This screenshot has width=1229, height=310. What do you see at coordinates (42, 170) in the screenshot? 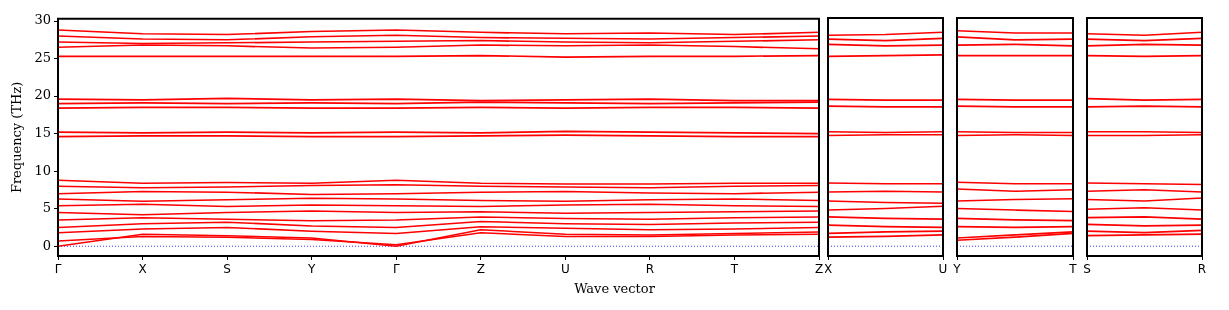
I see `y-tick-label: 10` at bounding box center [42, 170].